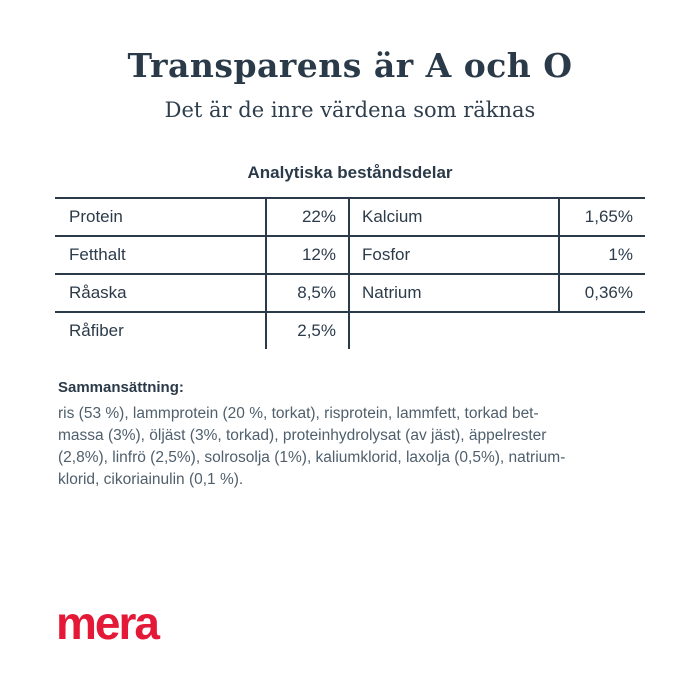 Image resolution: width=700 pixels, height=700 pixels. Describe the element at coordinates (308, 293) in the screenshot. I see `nutrient-value: 8,5%` at that location.